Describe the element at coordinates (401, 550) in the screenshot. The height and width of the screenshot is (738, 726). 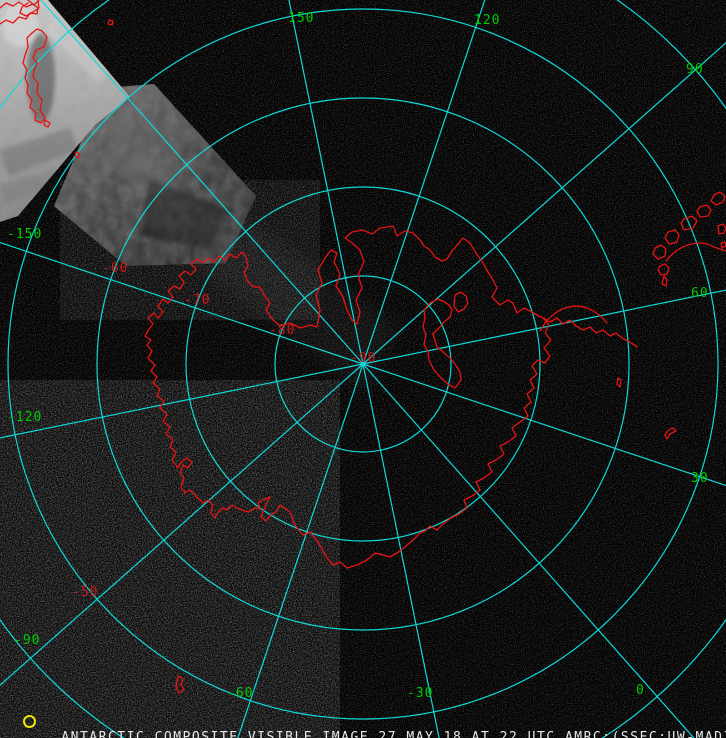
I see `meridian-line--30` at that location.